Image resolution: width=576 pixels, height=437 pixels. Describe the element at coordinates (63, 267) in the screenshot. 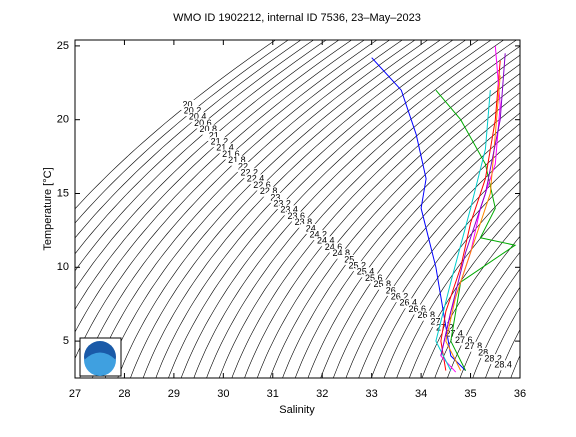

I see `y-tick-label: 10` at that location.